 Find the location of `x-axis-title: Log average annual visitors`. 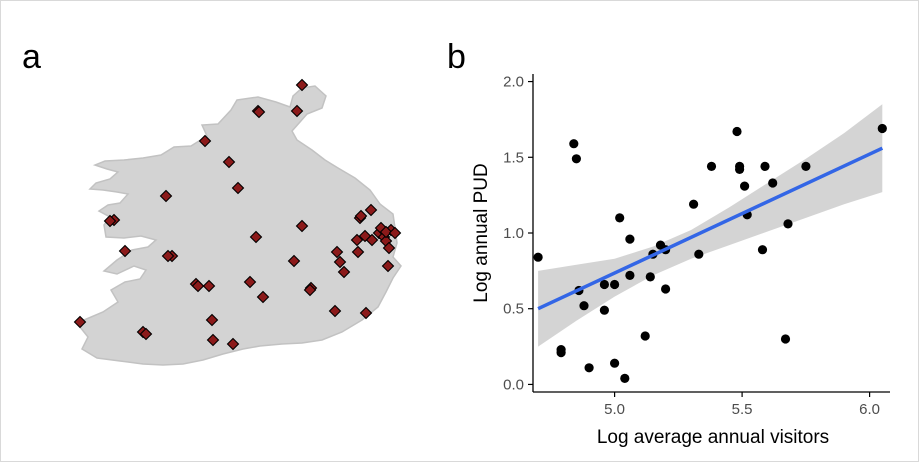

x-axis-title: Log average annual visitors is located at coordinates (713, 437).